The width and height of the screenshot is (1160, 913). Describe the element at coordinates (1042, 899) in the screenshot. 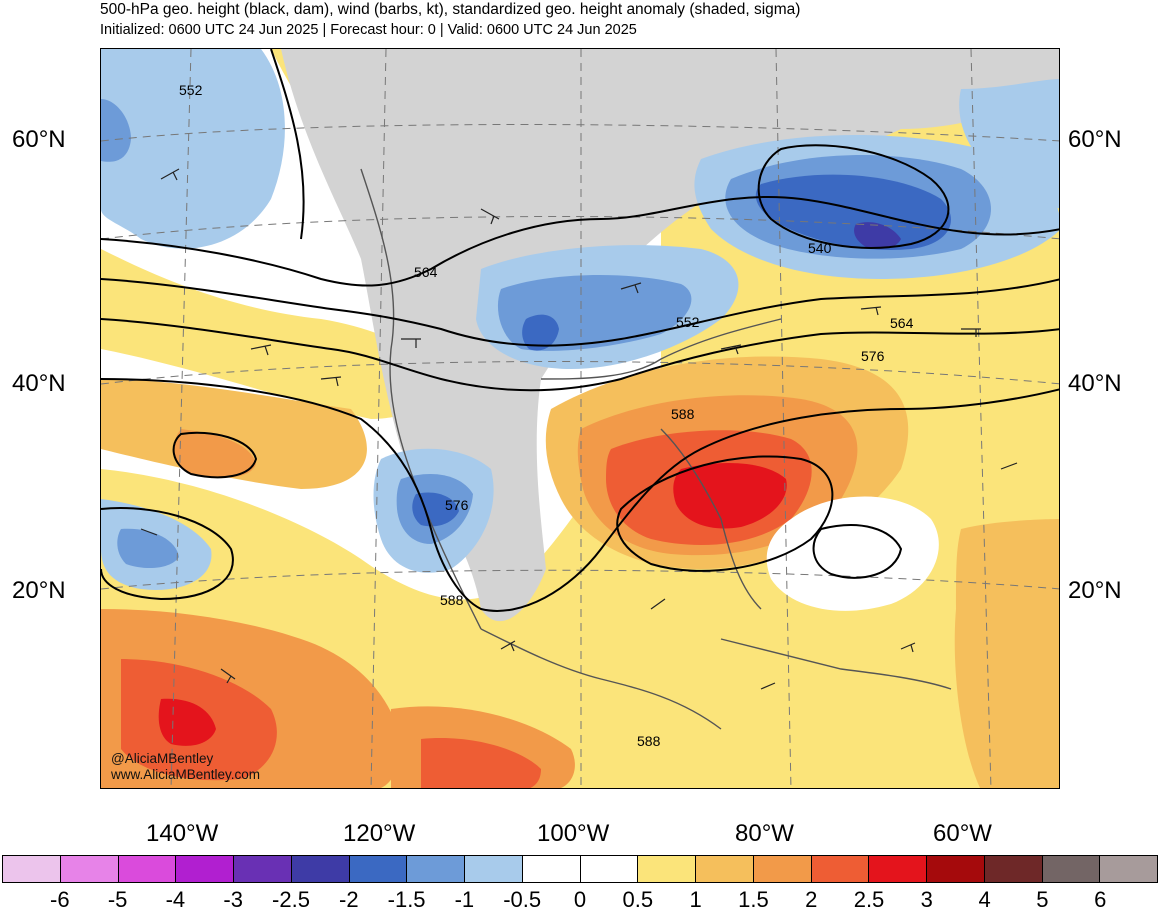

I see `colorbar-label: 5` at that location.